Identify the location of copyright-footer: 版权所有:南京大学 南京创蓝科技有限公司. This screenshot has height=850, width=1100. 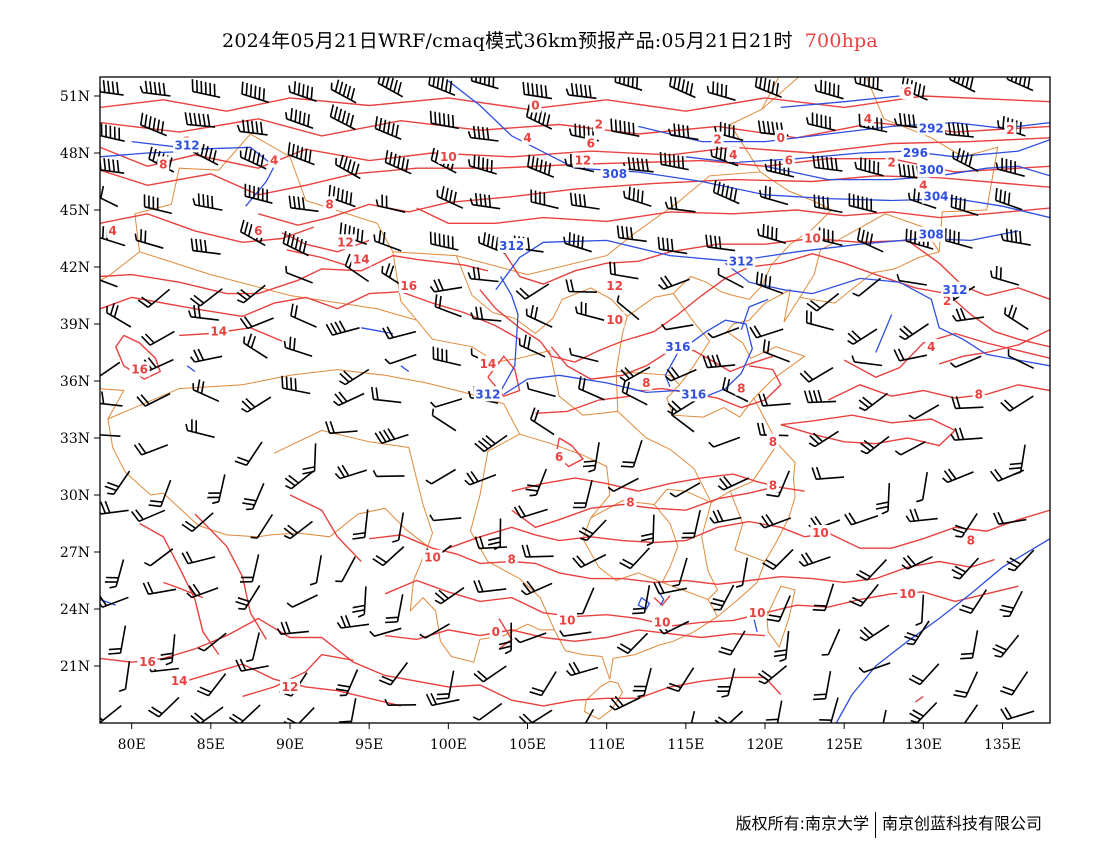
(889, 824).